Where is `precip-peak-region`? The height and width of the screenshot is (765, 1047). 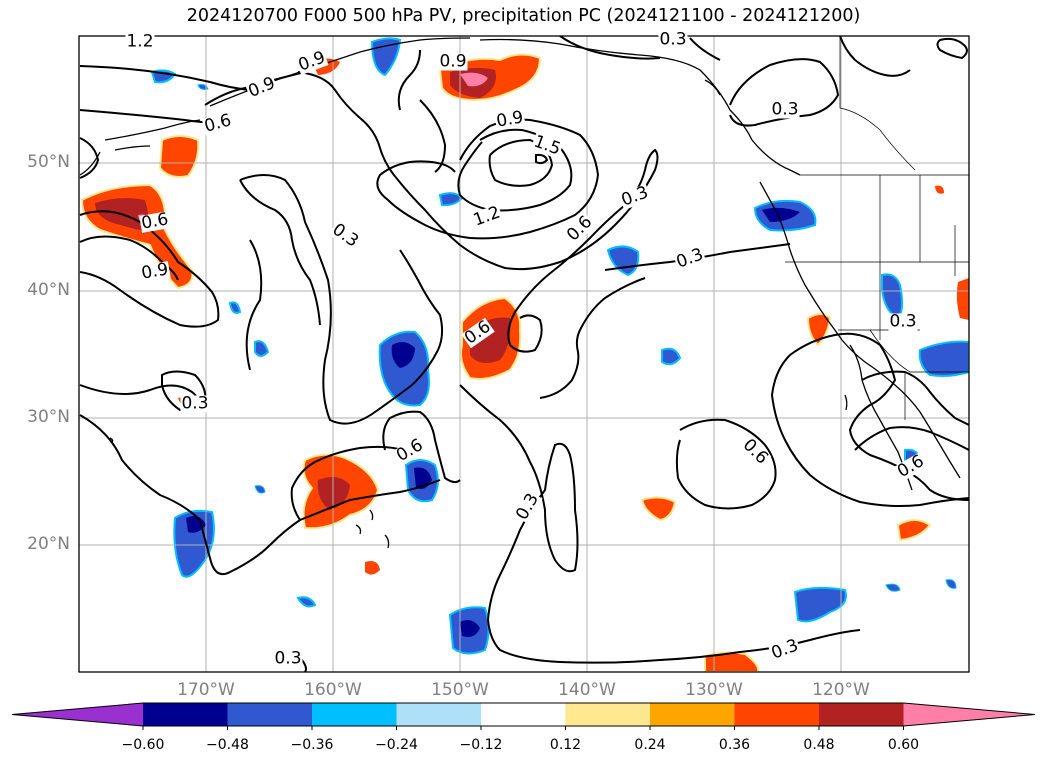
precip-peak-region is located at coordinates (474, 79).